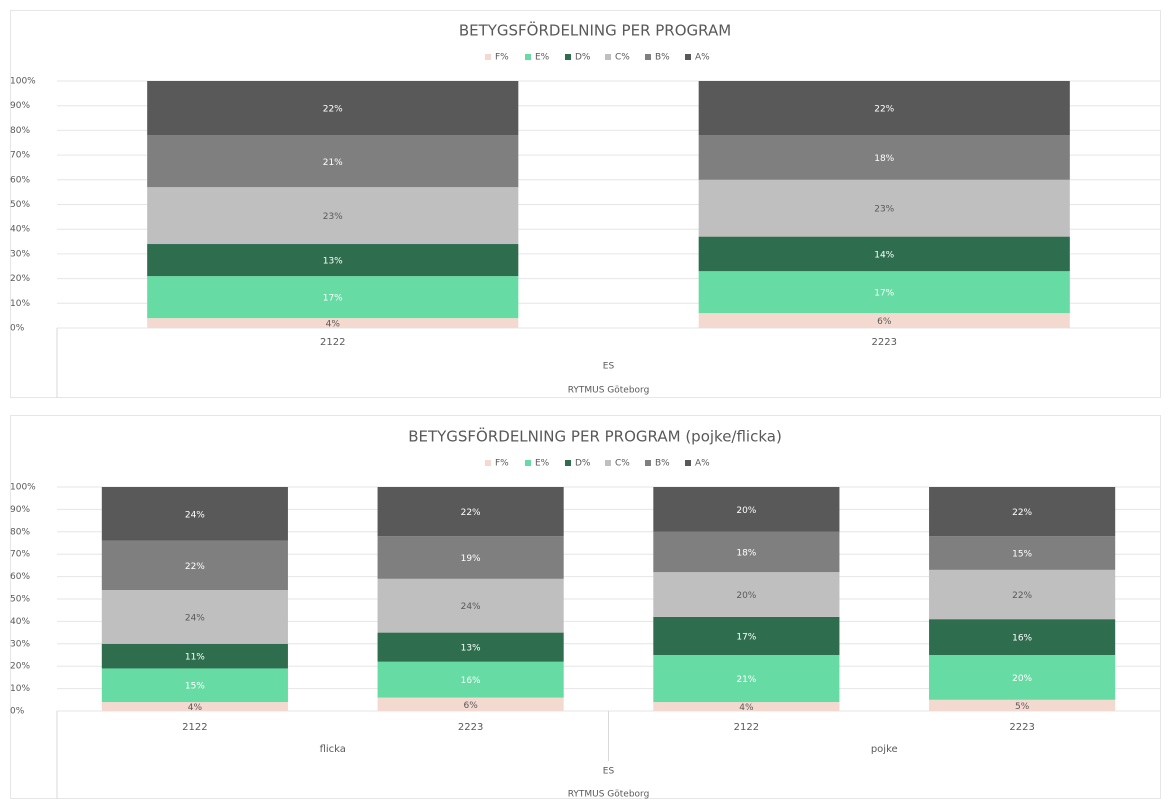  Describe the element at coordinates (20, 510) in the screenshot. I see `y-tick-label: 90%` at that location.